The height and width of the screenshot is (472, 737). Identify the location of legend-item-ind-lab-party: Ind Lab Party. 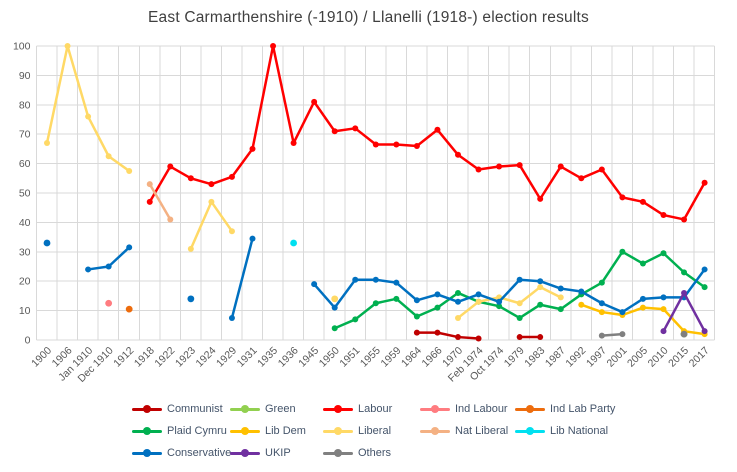
(565, 409).